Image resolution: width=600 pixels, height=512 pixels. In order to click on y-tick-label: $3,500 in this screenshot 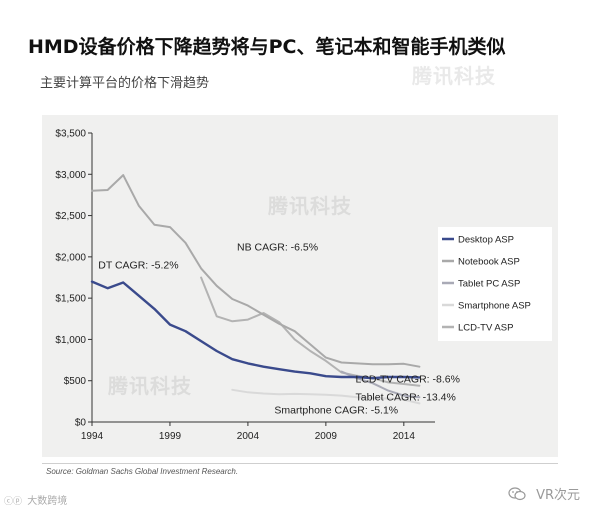, I will do `click(70, 134)`.